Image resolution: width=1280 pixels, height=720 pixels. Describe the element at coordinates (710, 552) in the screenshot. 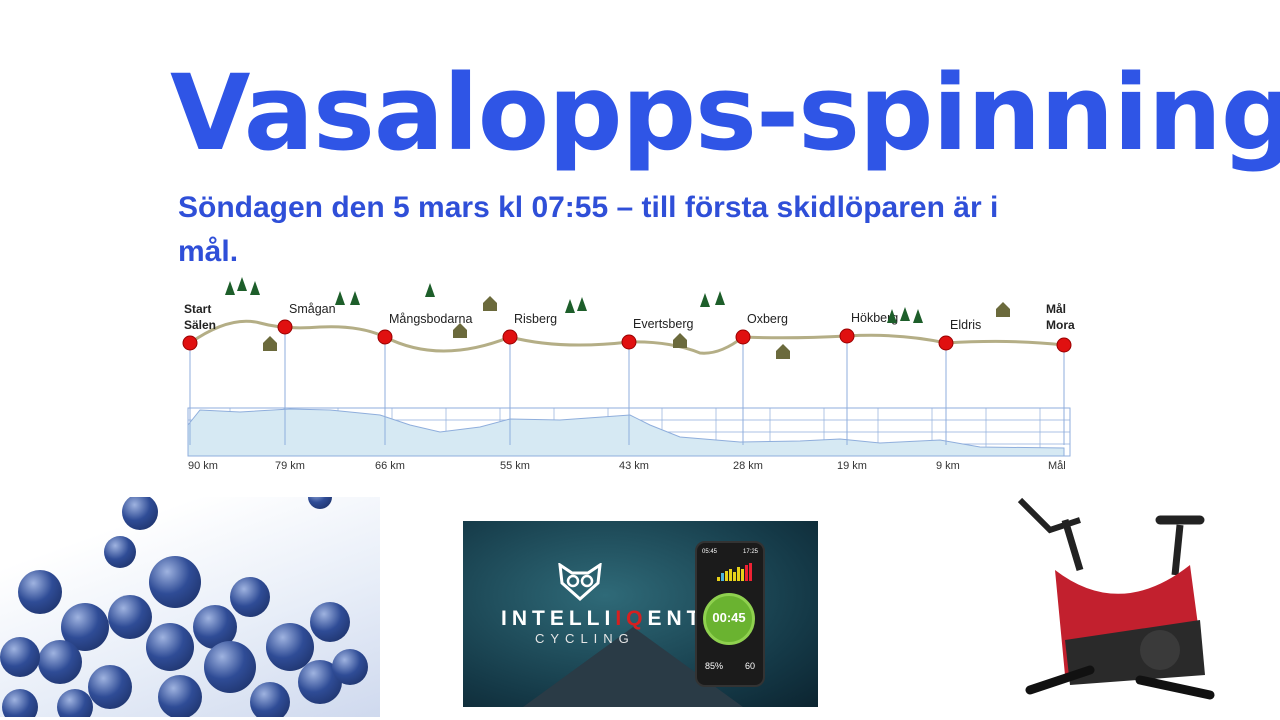

I see `phone-time-left: 05:45` at that location.